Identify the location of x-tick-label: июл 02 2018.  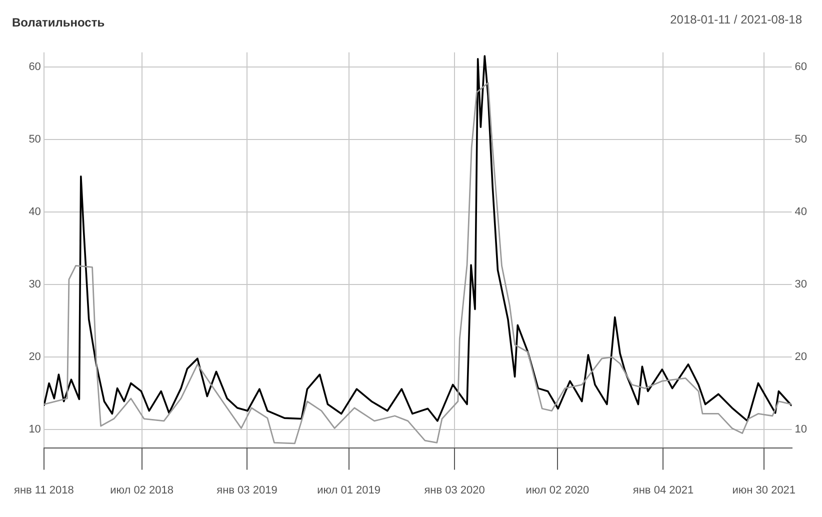
(142, 490).